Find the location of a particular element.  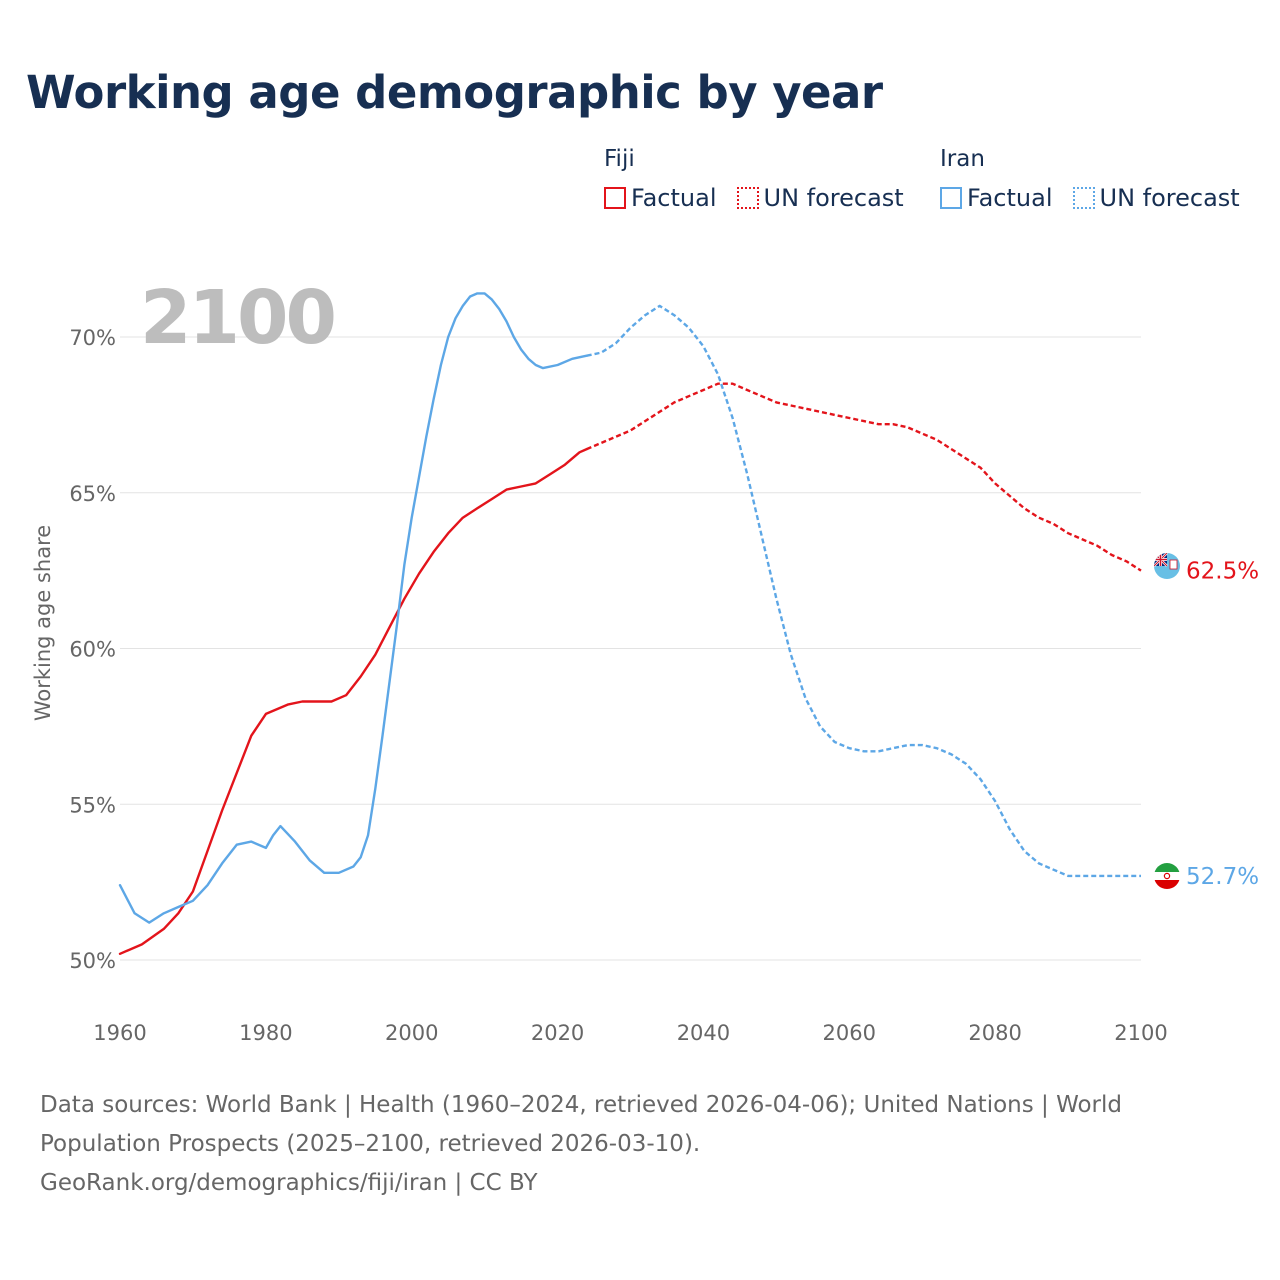

y-tick-label: 50% is located at coordinates (92, 961).